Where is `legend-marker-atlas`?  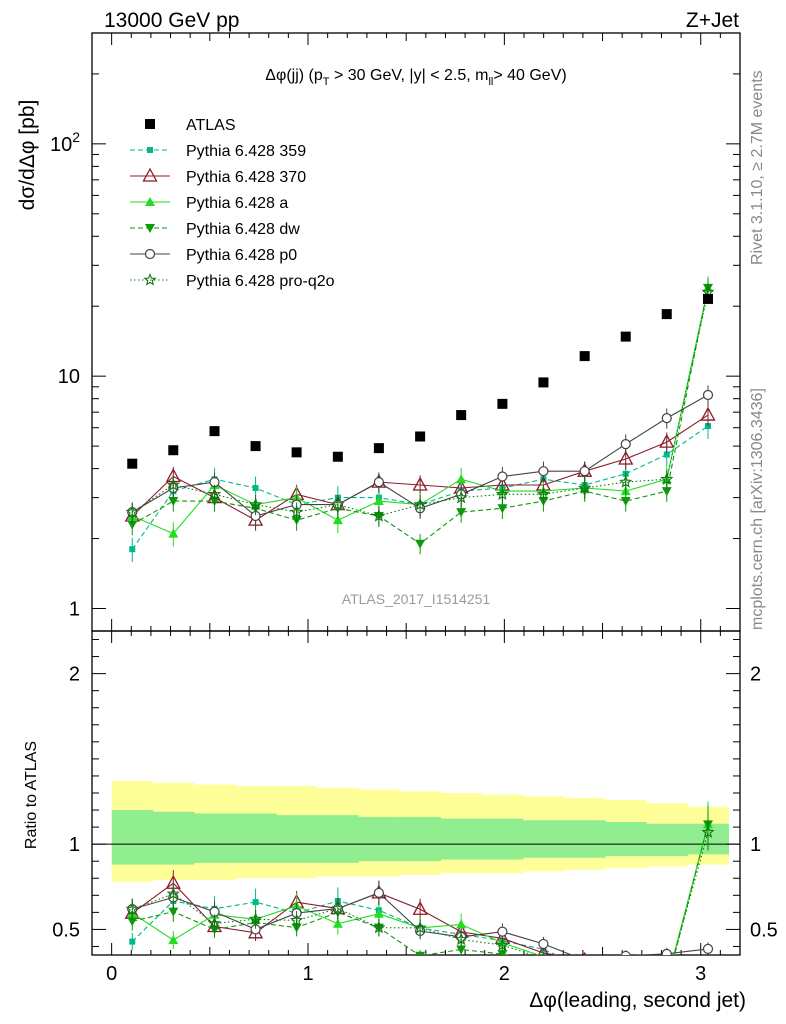
legend-marker-atlas is located at coordinates (150, 124).